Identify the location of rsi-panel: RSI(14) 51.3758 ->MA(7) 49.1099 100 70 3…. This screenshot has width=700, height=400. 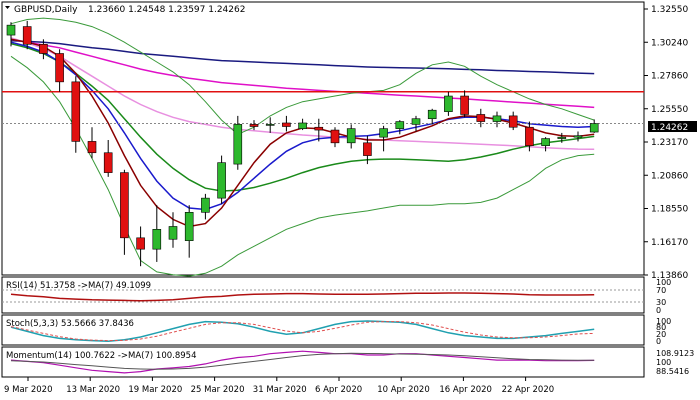
(336, 296).